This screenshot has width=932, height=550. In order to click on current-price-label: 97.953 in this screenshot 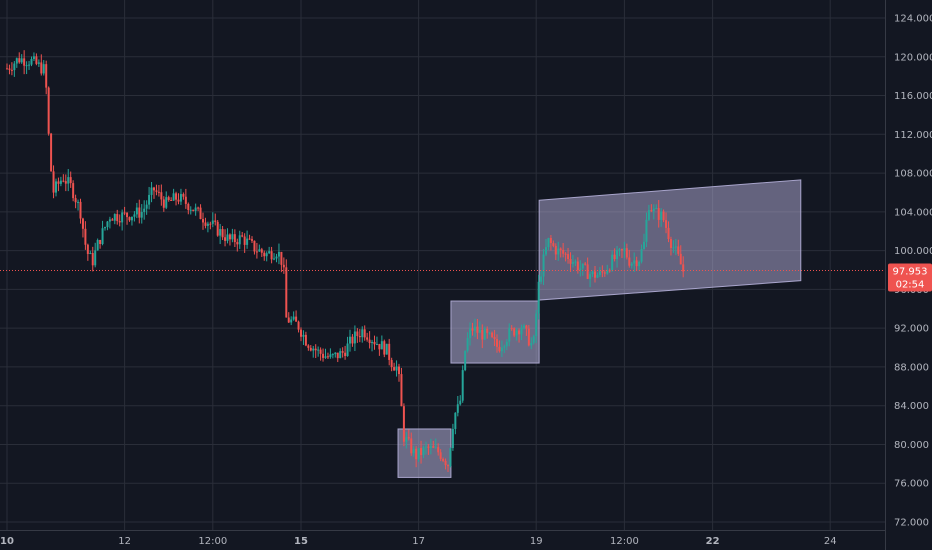, I will do `click(910, 271)`.